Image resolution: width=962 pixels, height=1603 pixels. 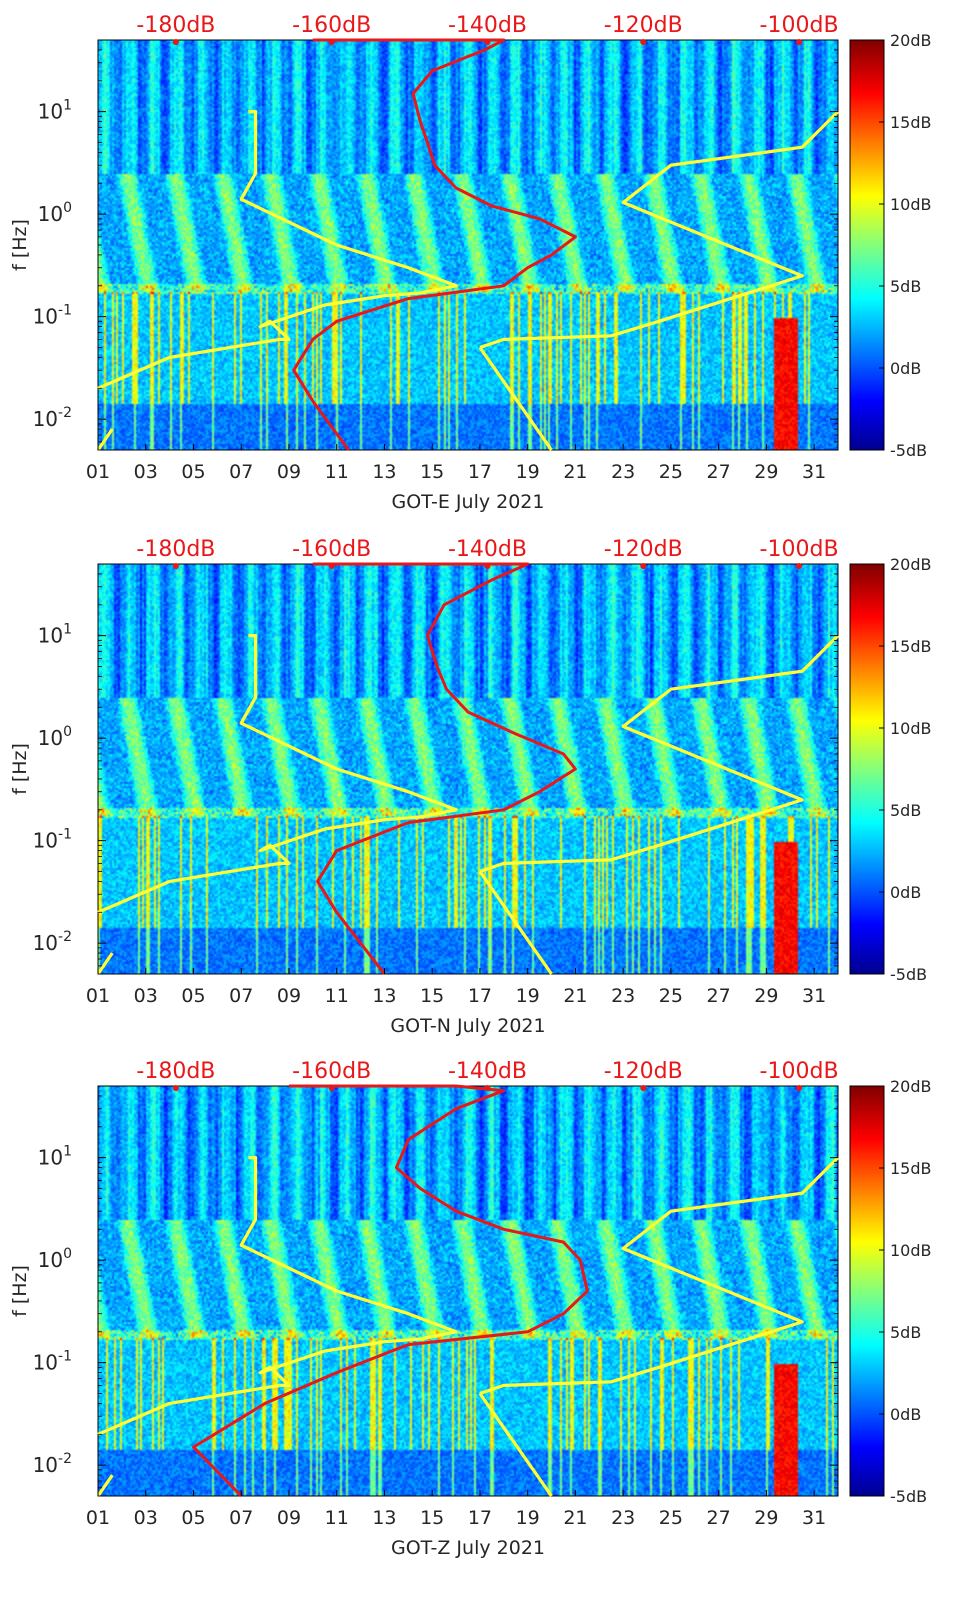 What do you see at coordinates (480, 472) in the screenshot?
I see `x-tick-label: 17` at bounding box center [480, 472].